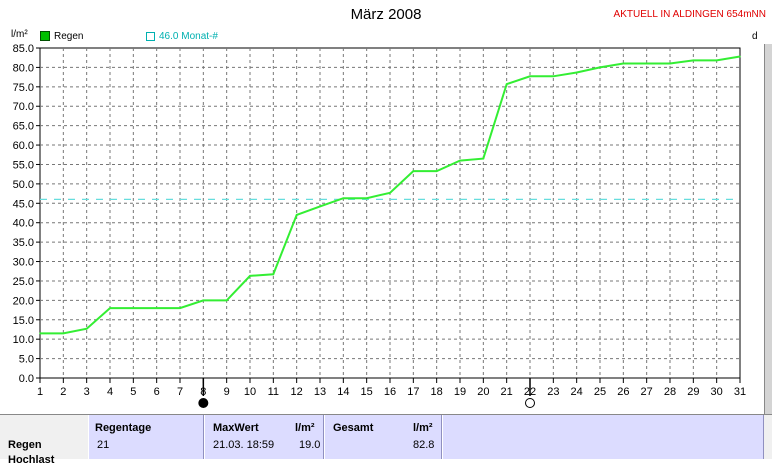 Image resolution: width=772 pixels, height=466 pixels. I want to click on y-tick-label: 45.0, so click(23, 204).